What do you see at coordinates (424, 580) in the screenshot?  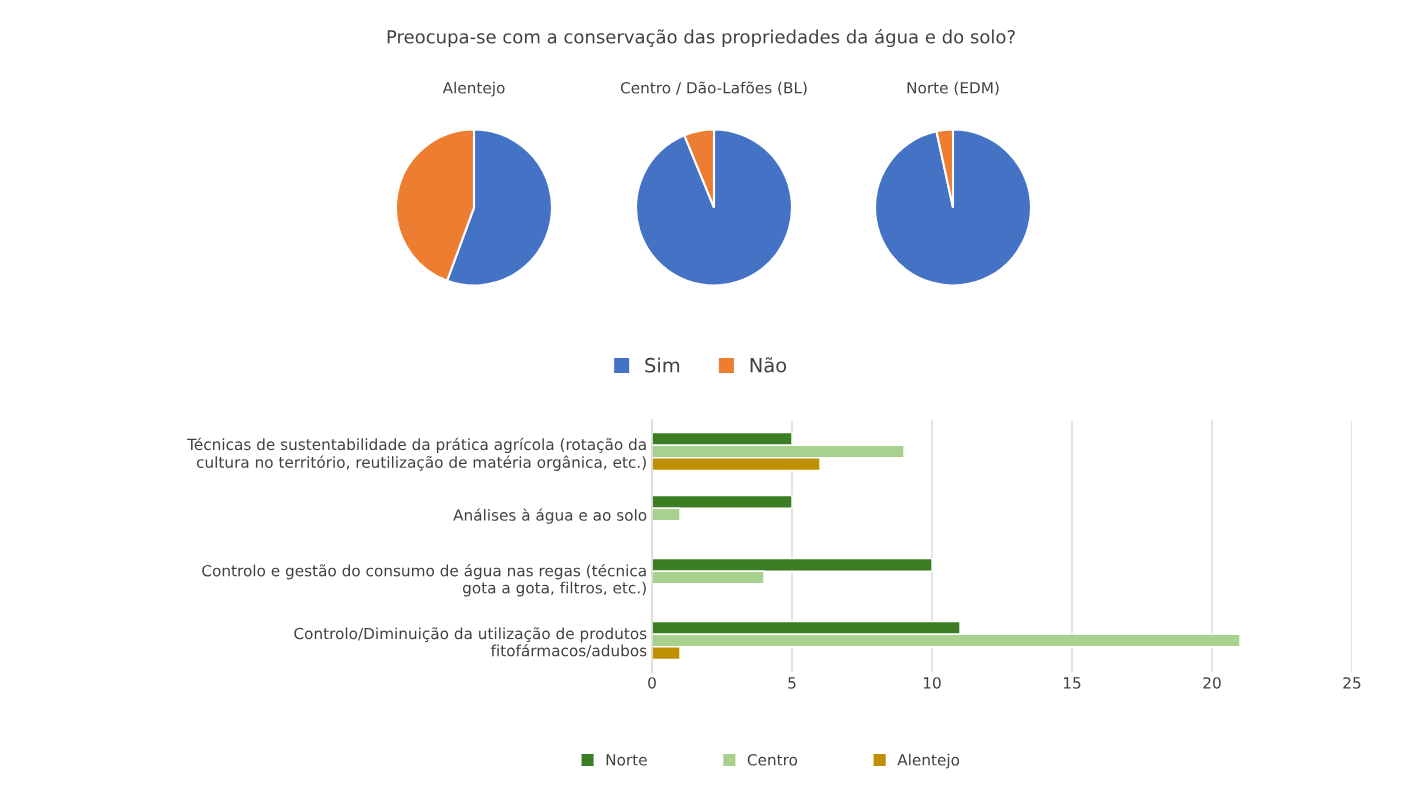 I see `y-tick-label: Controlo e gestão do consumo de água nas regas (técnica gota a gota, filtros, etc.)` at bounding box center [424, 580].